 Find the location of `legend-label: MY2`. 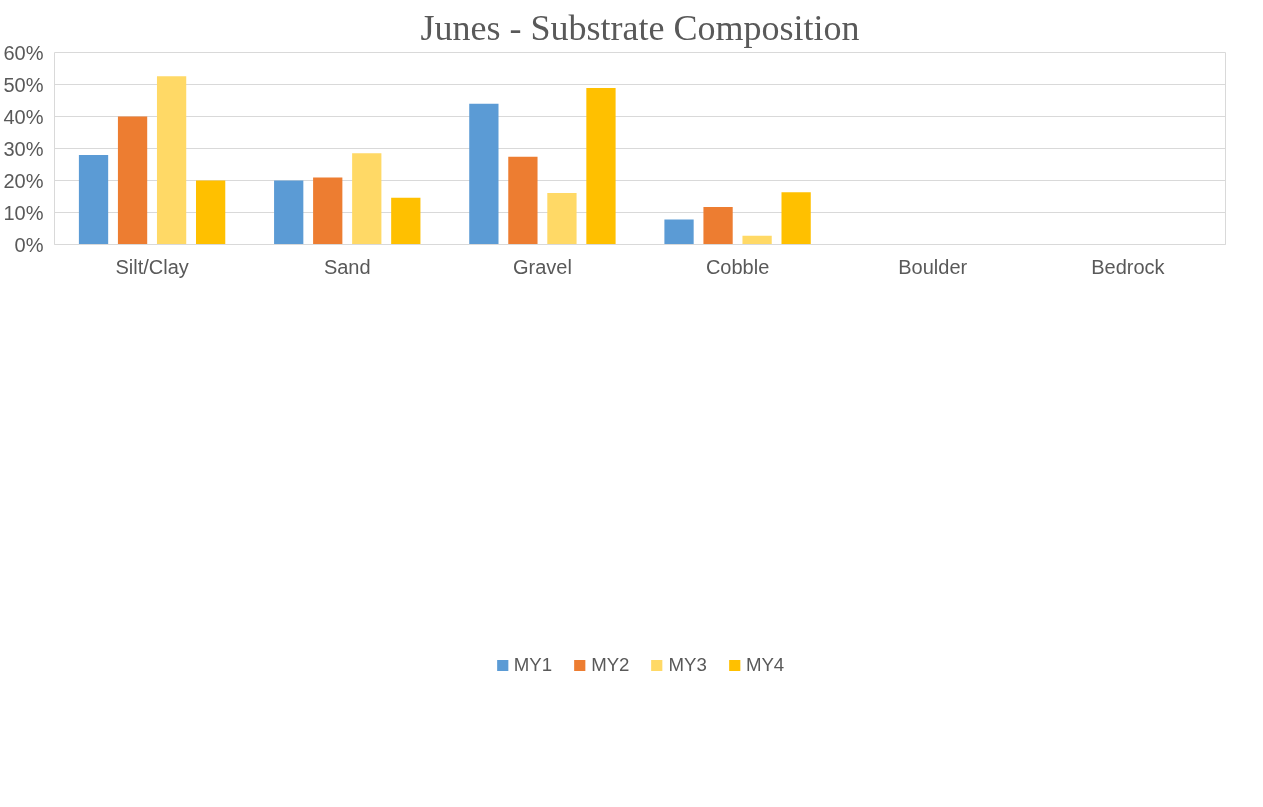

legend-label: MY2 is located at coordinates (610, 664).